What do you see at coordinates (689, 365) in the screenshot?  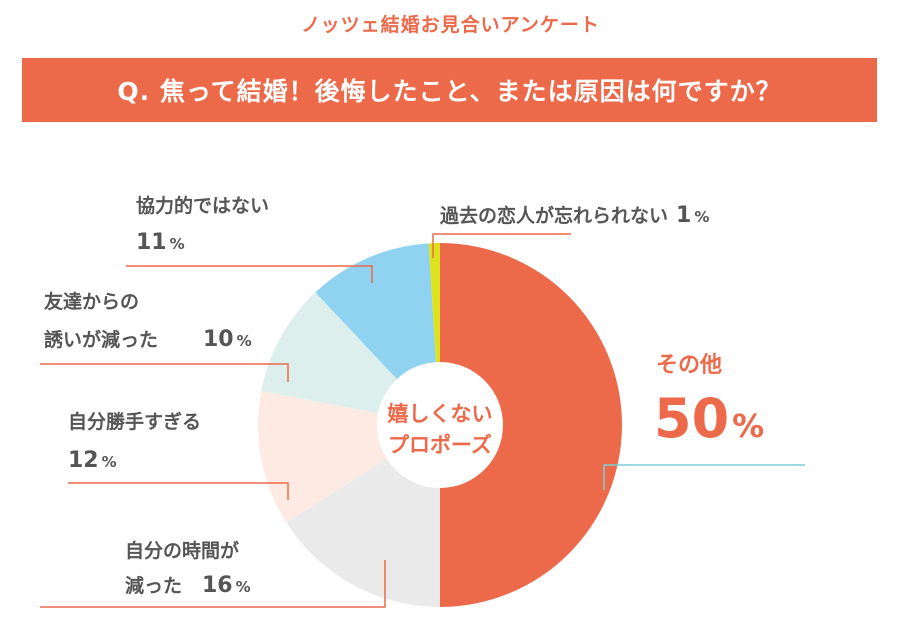 I see `label-other-name: その他` at bounding box center [689, 365].